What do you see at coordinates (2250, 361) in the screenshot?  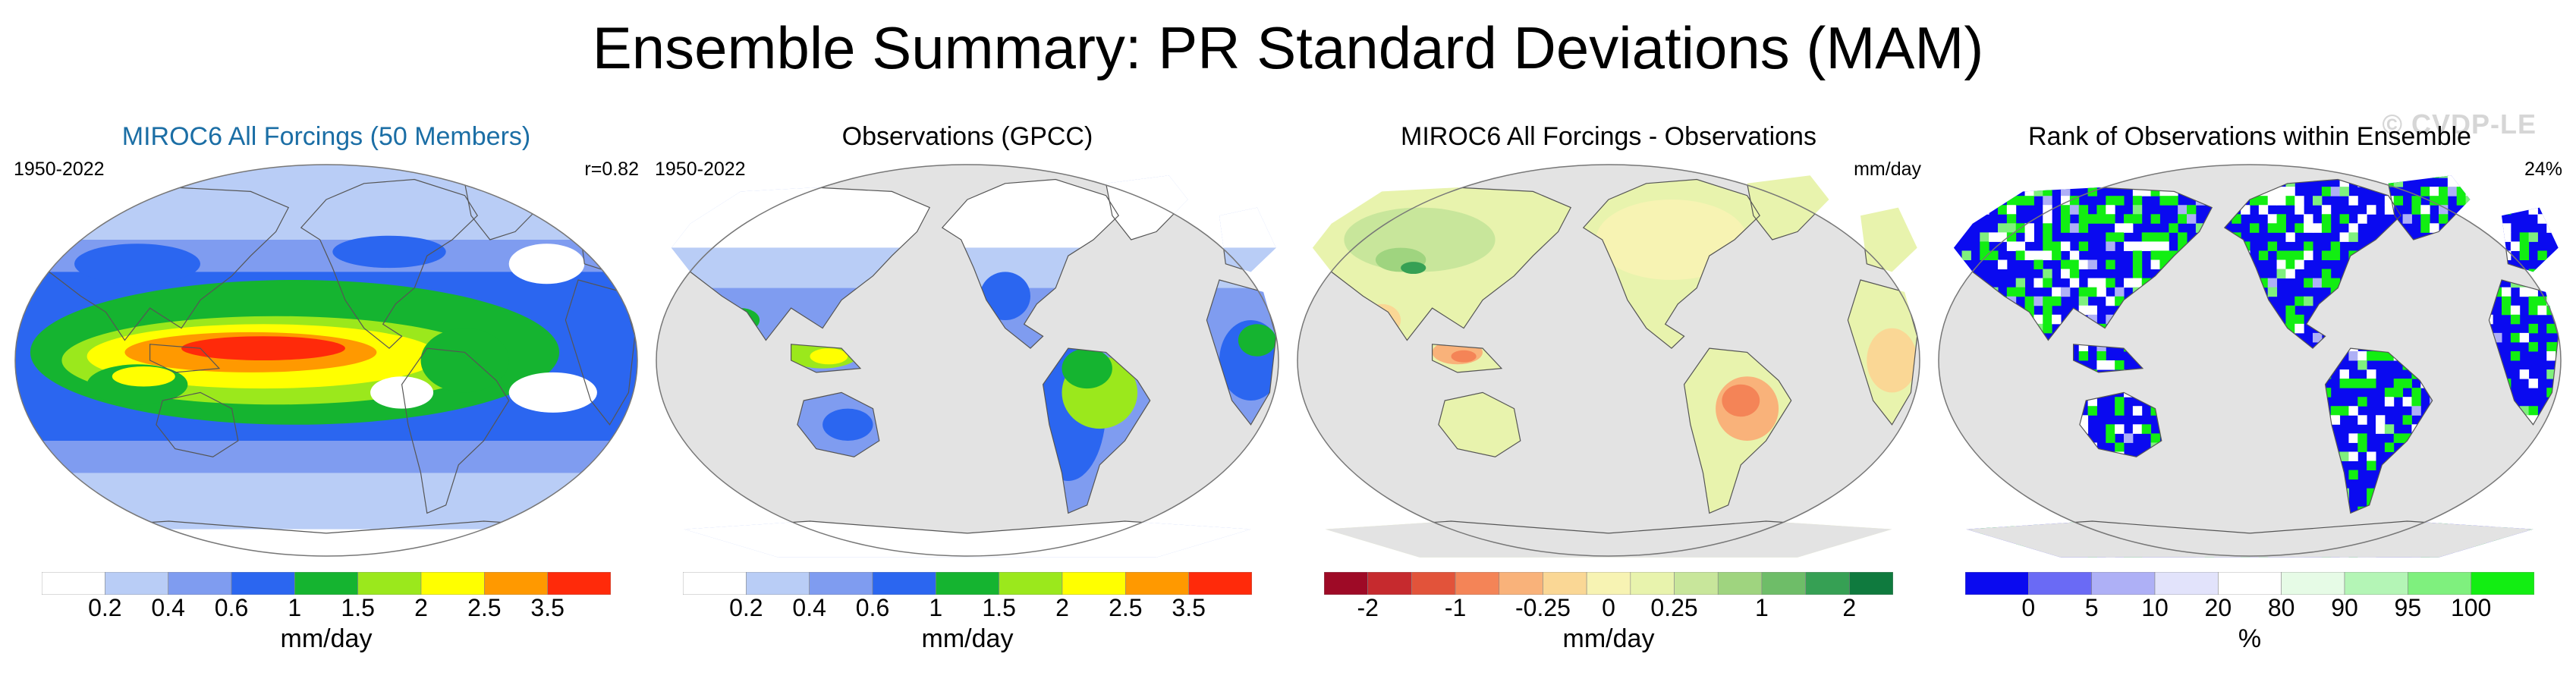 I see `map-rank` at bounding box center [2250, 361].